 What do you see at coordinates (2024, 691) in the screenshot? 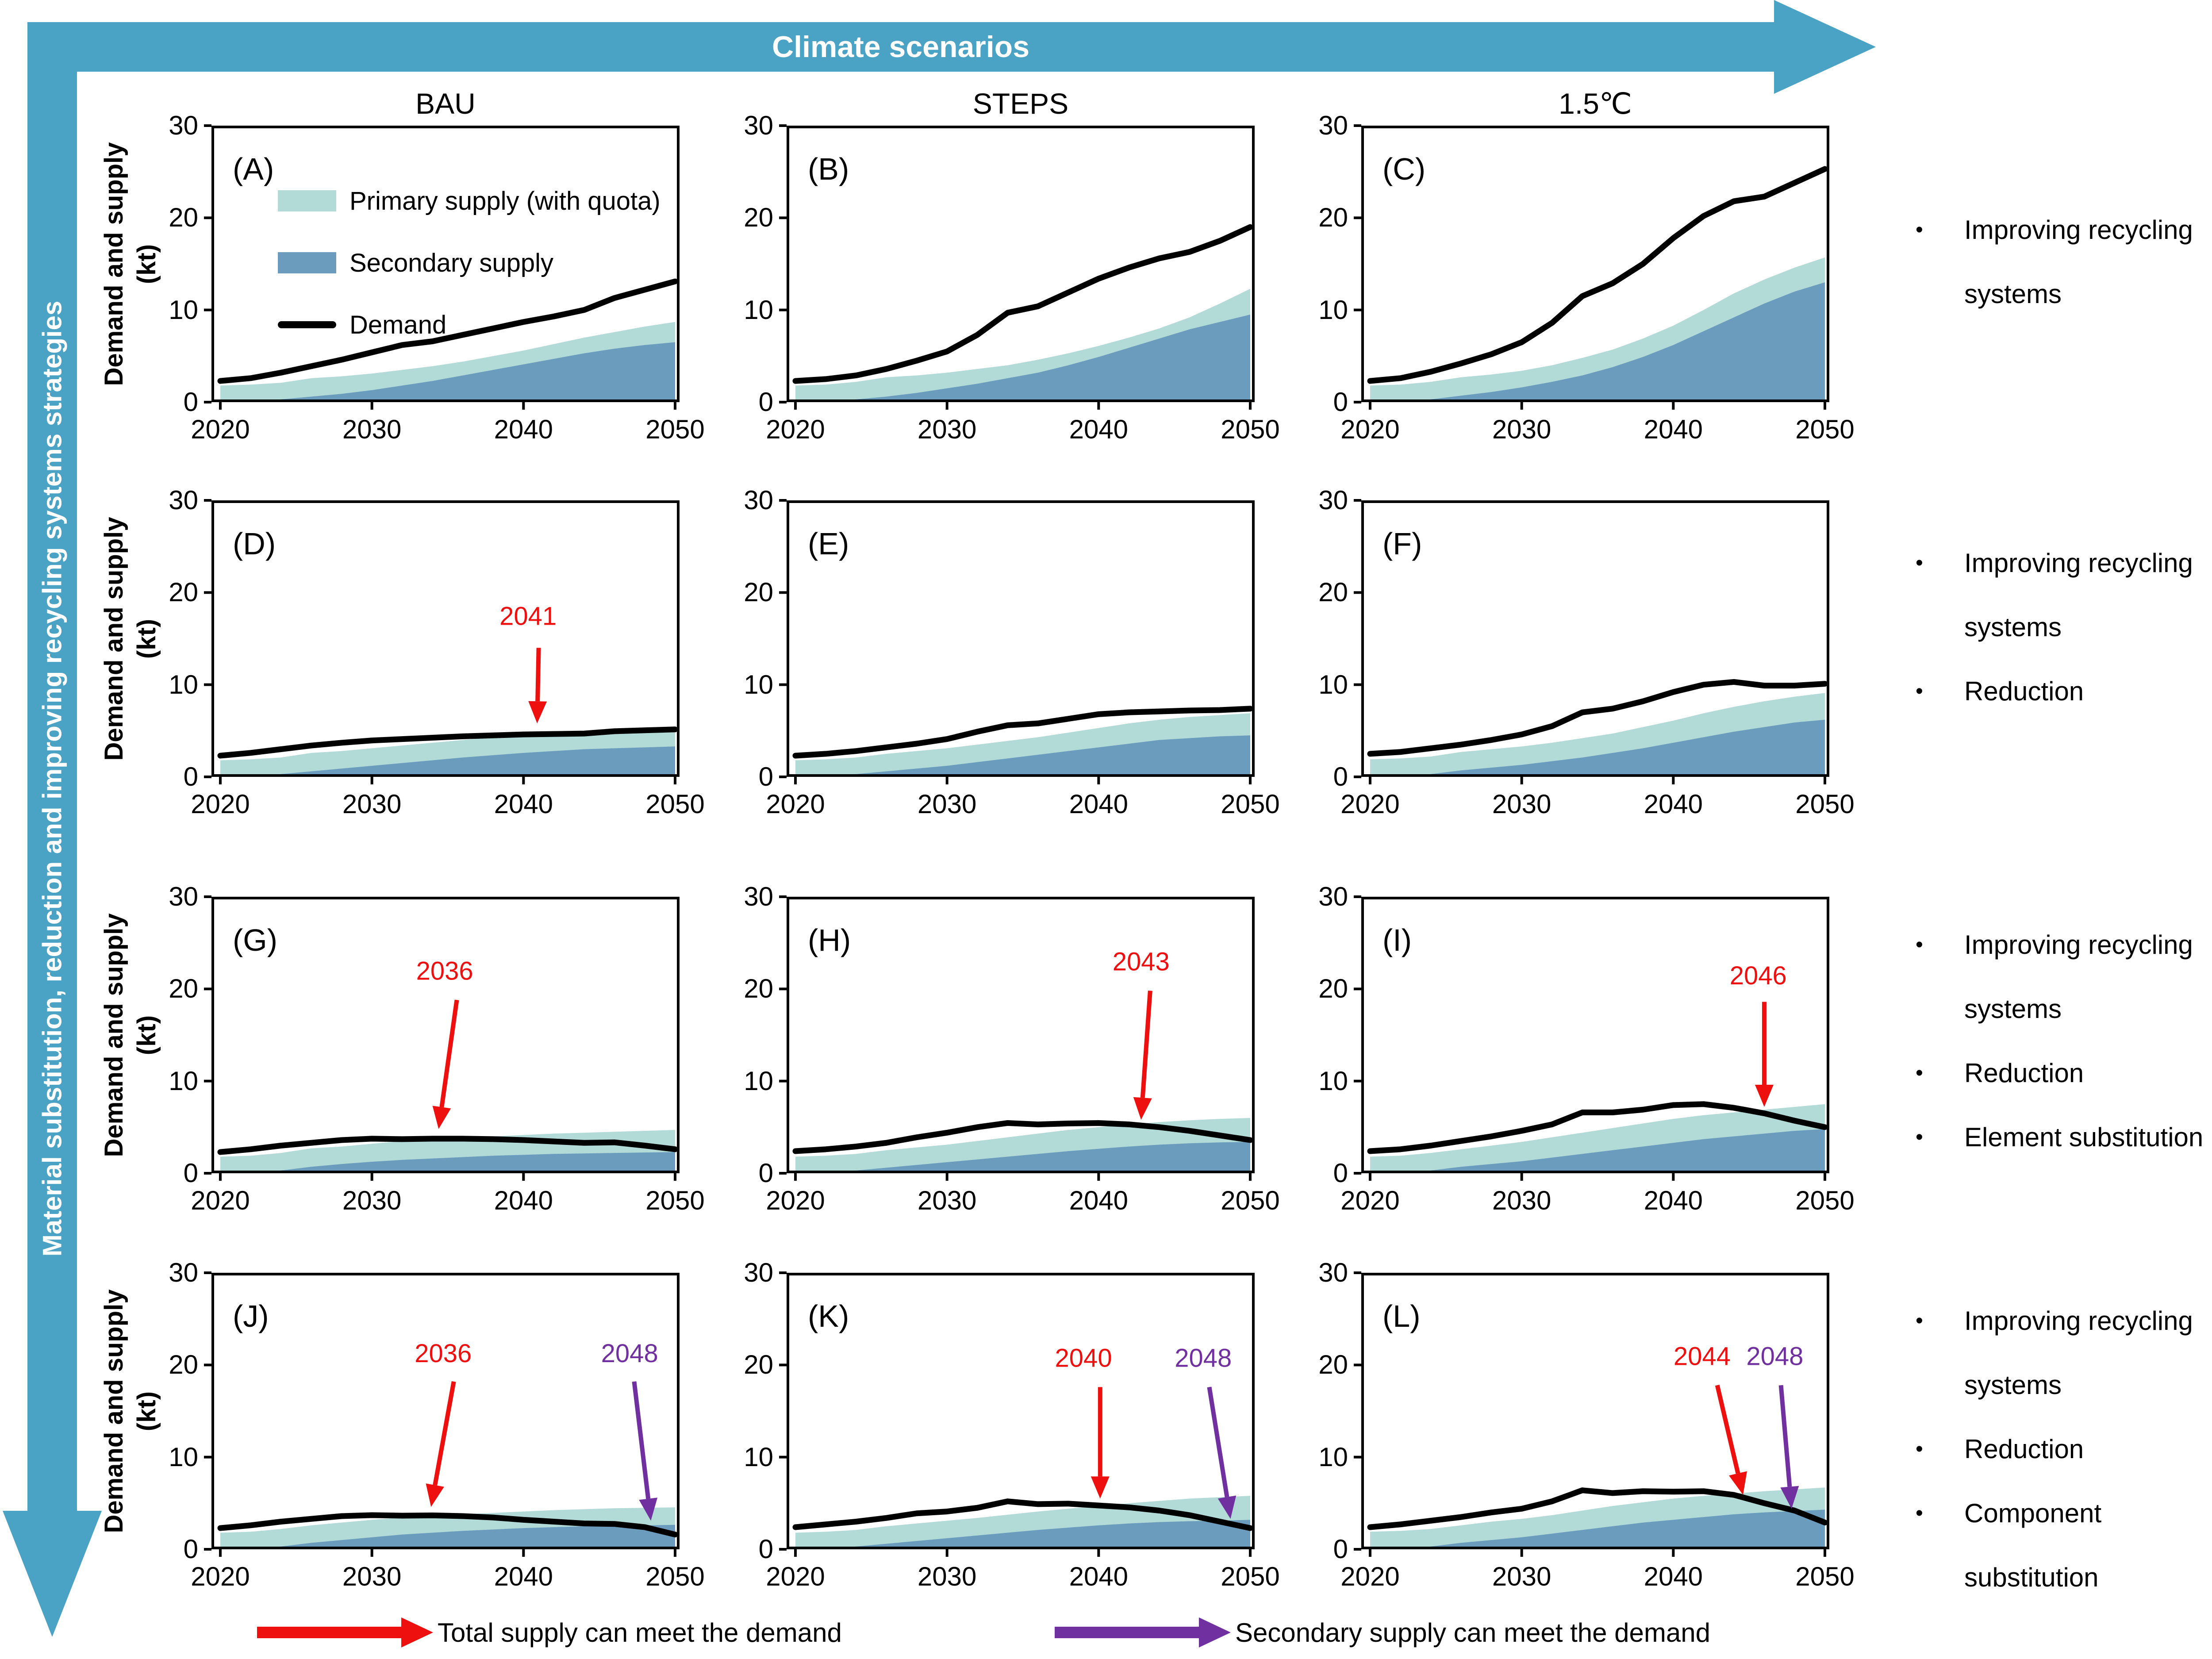
I see `strategy-label: Reduction` at bounding box center [2024, 691].